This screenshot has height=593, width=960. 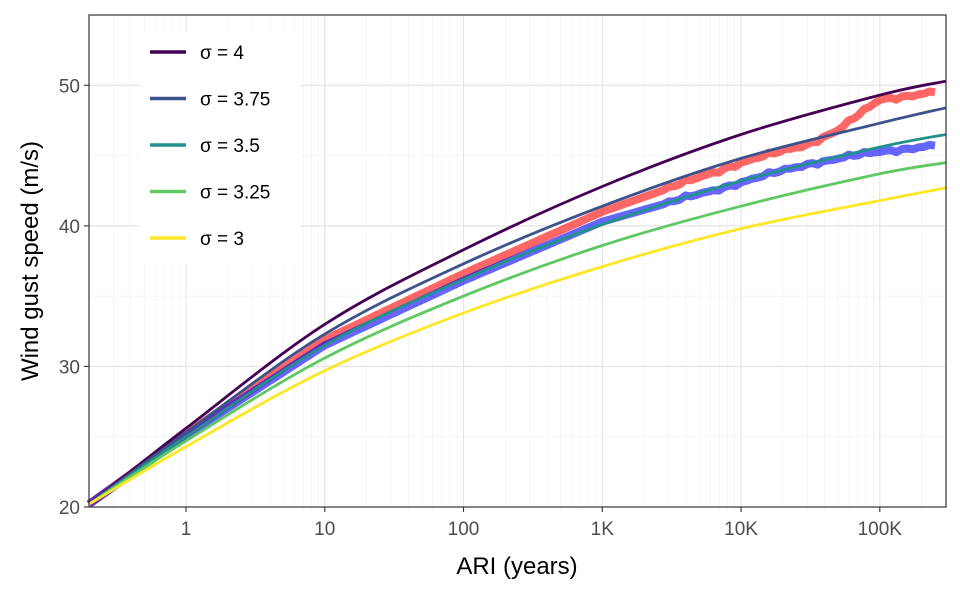 I want to click on x-tick-label: 10, so click(x=324, y=529).